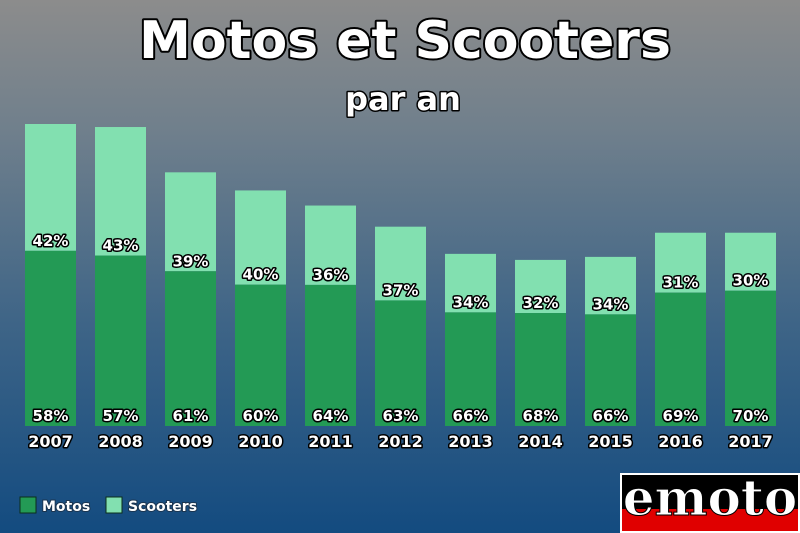 This screenshot has height=533, width=800. Describe the element at coordinates (330, 355) in the screenshot. I see `bar-motos-2011` at that location.